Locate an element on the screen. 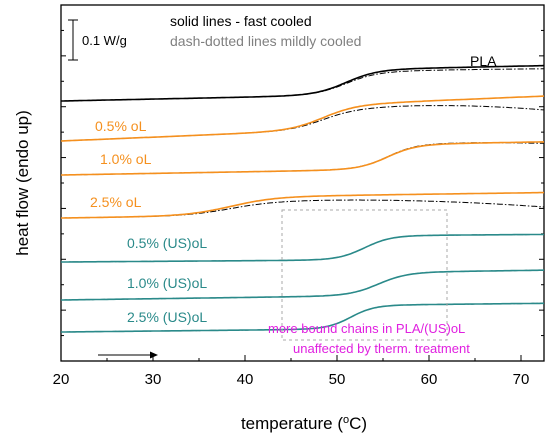  annotation-line1: more bound chains in PLA/(US)oL is located at coordinates (366, 328).